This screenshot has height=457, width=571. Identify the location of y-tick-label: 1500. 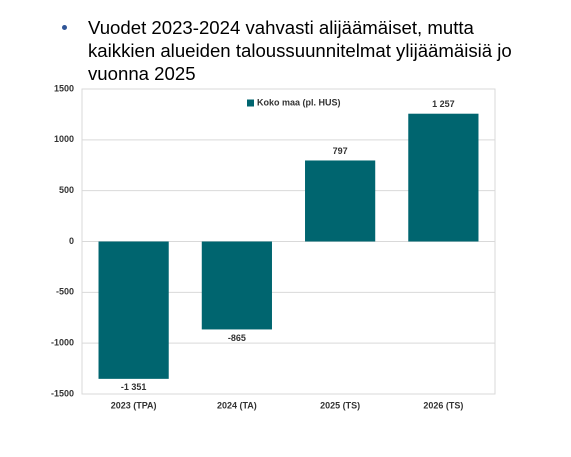
(64, 88).